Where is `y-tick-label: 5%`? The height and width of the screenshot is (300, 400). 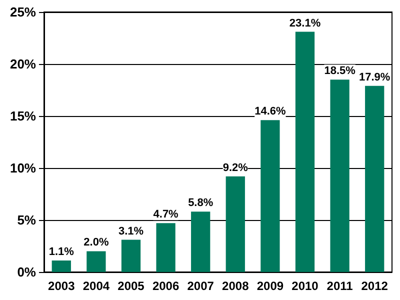
y-tick-label: 5% is located at coordinates (26, 220).